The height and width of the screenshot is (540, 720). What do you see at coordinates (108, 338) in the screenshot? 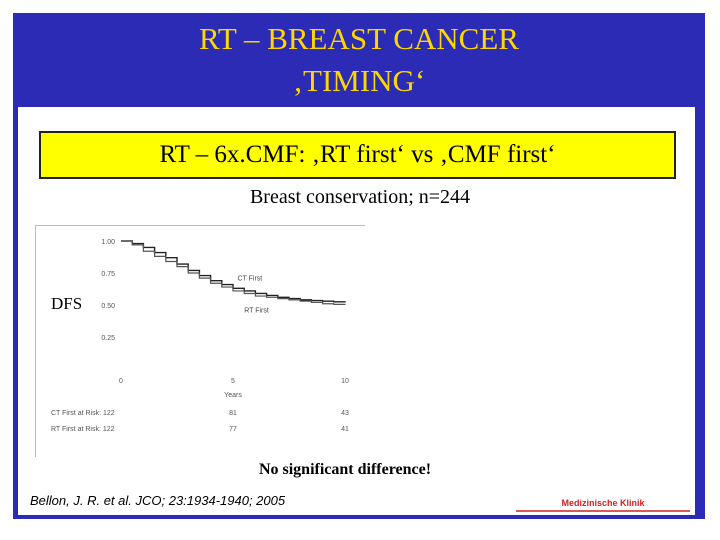
I see `y-tick-label: 0.25` at bounding box center [108, 338].